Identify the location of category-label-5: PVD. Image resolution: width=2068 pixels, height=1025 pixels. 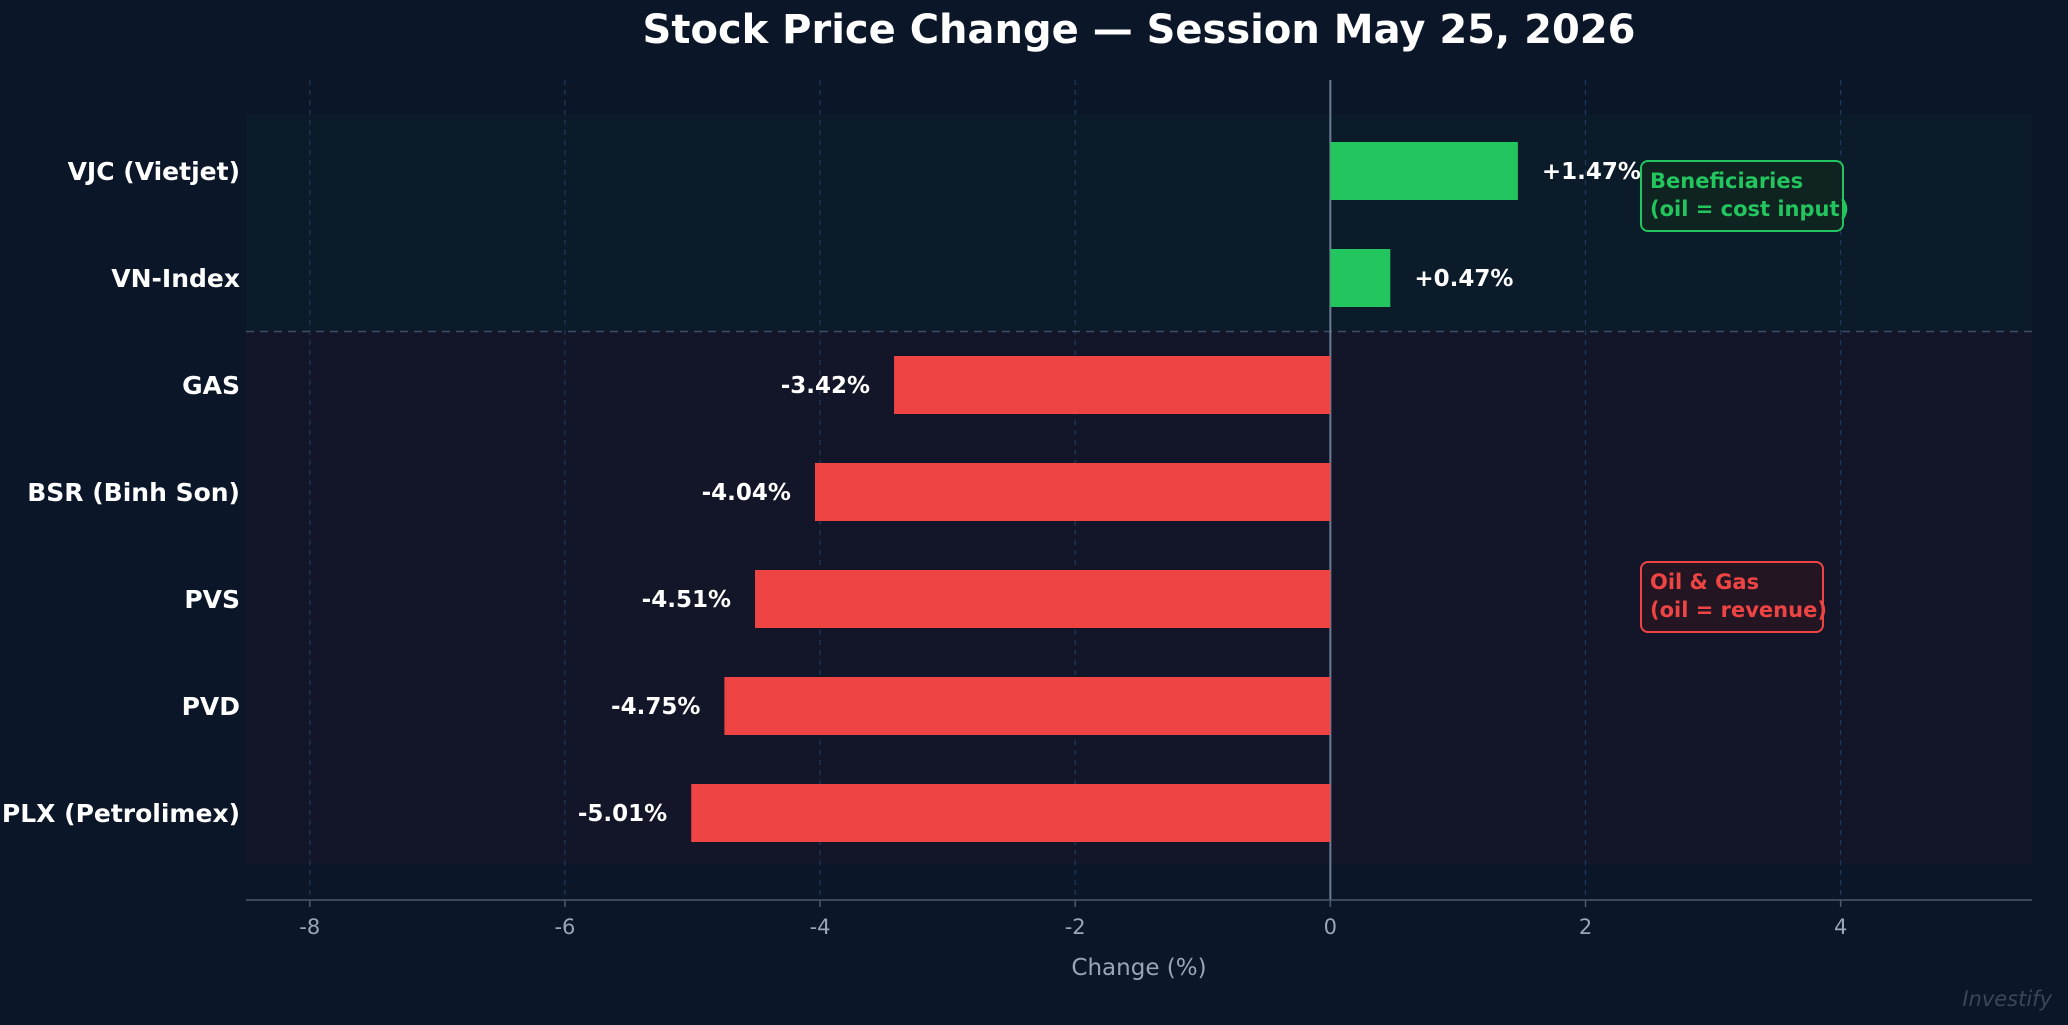
(211, 706).